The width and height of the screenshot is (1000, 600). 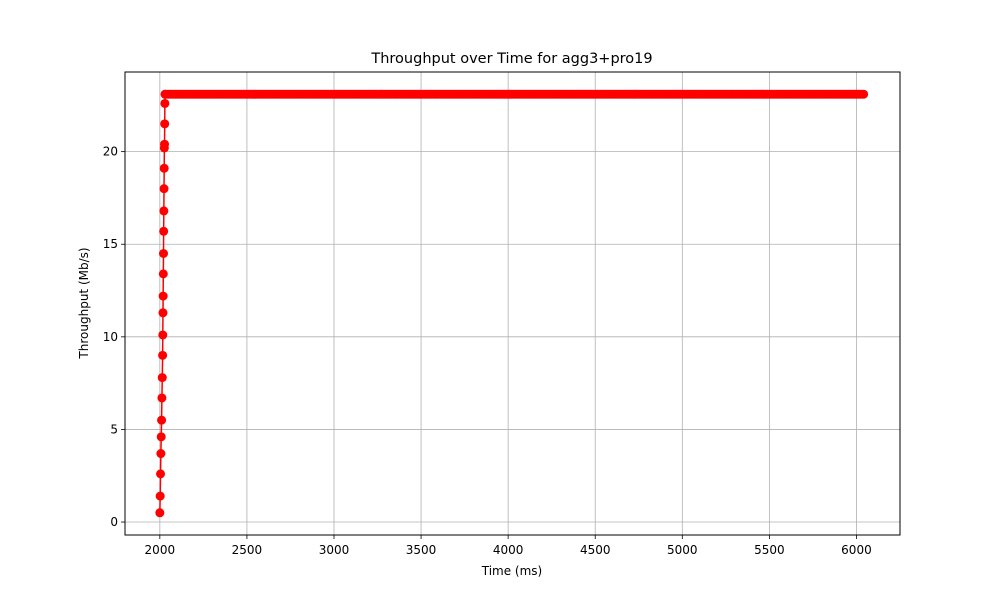 I want to click on y-tick-label: 15, so click(x=110, y=244).